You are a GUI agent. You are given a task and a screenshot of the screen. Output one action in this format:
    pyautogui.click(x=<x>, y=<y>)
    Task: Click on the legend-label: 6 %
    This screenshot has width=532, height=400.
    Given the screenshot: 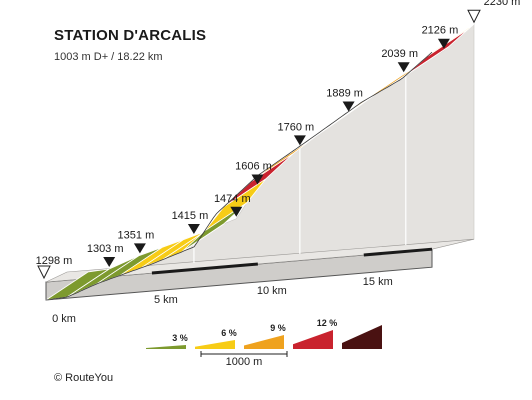 What is the action you would take?
    pyautogui.click(x=229, y=333)
    